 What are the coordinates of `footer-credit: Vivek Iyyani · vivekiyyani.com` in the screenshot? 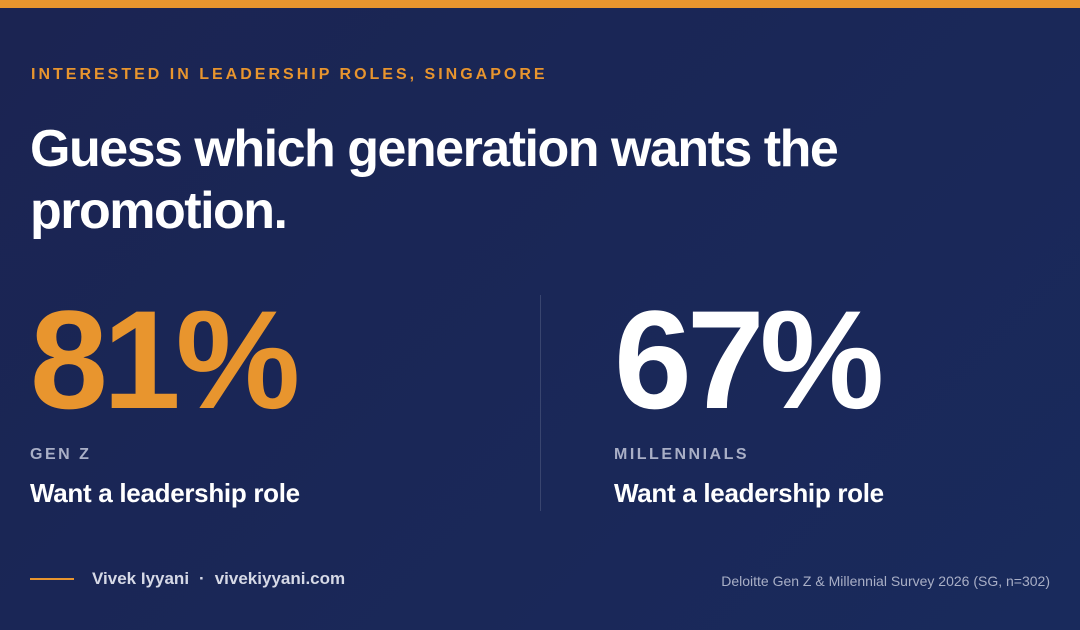 It's located at (187, 579).